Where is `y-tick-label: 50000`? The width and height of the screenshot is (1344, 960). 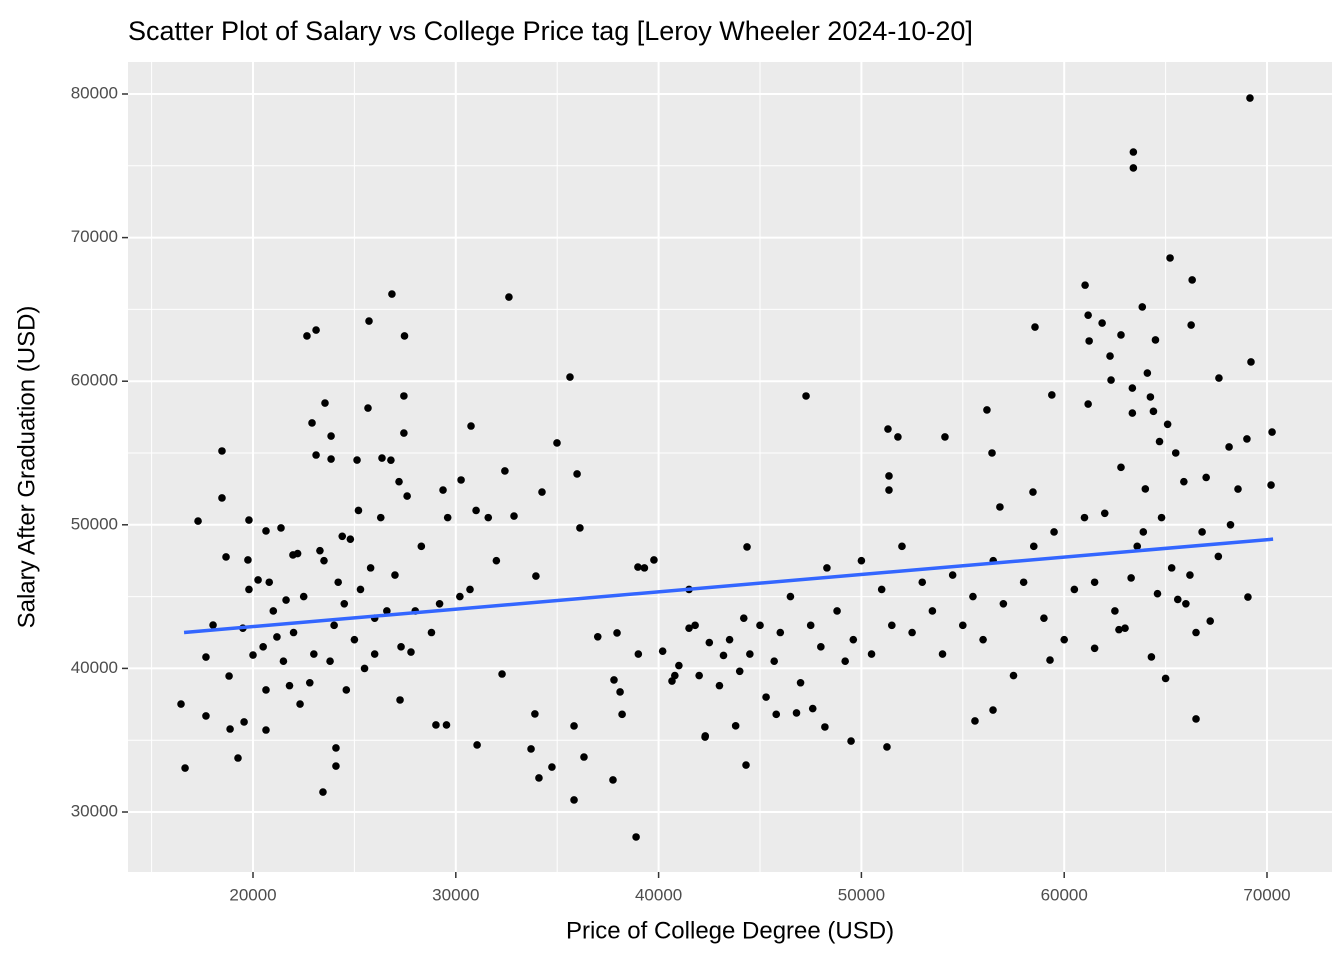
y-tick-label: 50000 is located at coordinates (94, 523).